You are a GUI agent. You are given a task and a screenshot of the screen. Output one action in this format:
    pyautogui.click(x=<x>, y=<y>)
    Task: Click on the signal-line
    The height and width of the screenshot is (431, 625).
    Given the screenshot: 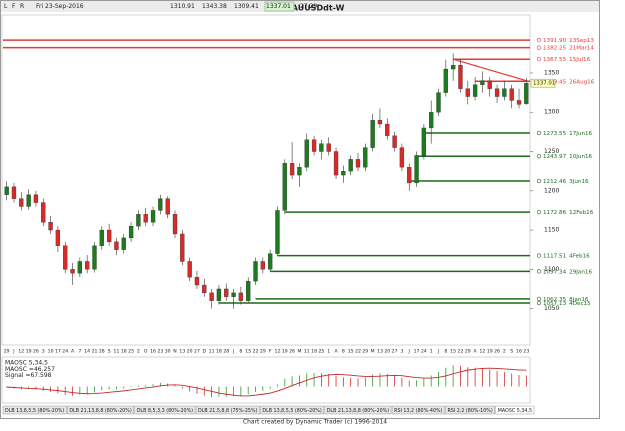 What is the action you would take?
    pyautogui.click(x=266, y=382)
    